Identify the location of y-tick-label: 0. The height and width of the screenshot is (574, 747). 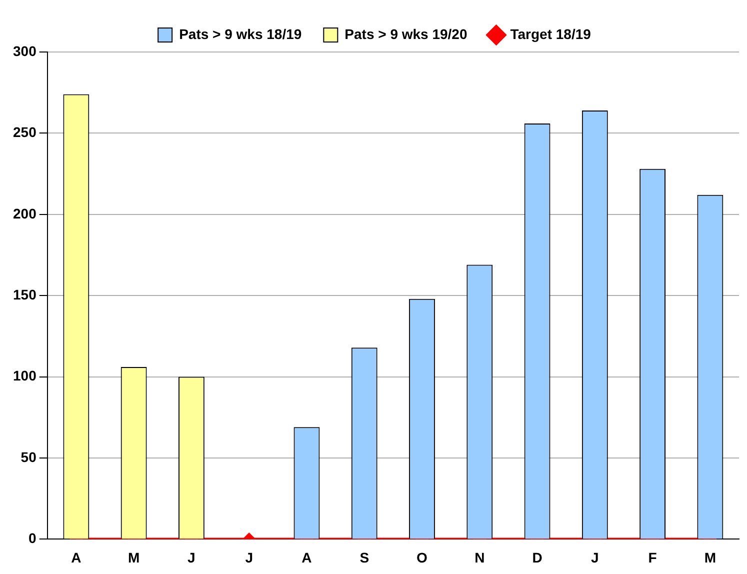
(32, 538).